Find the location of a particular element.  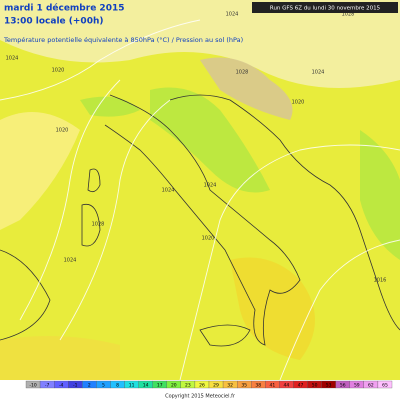

legend-swatch is located at coordinates (385, 384).